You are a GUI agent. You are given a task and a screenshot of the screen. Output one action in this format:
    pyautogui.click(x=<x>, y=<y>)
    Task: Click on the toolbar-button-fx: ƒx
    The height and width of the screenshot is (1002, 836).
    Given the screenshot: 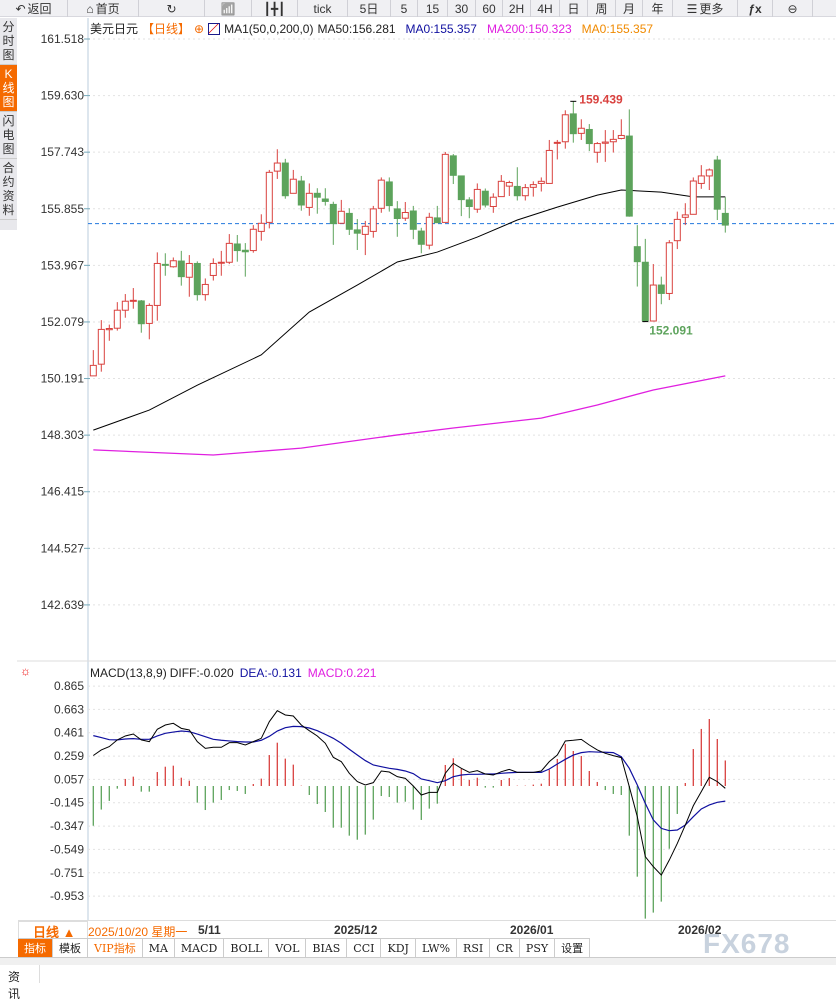 What is the action you would take?
    pyautogui.click(x=755, y=8)
    